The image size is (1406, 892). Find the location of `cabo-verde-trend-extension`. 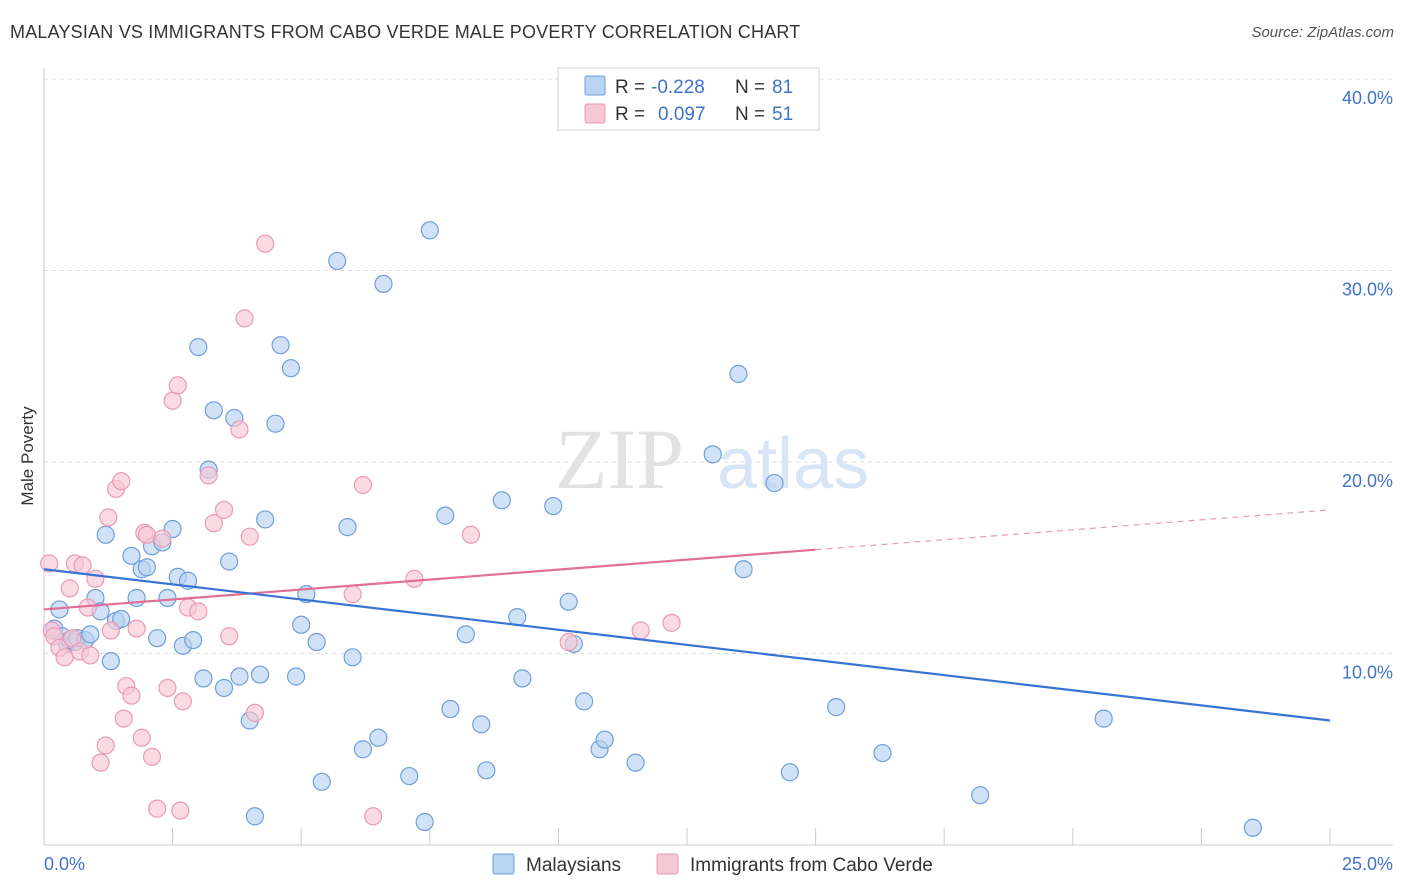

cabo-verde-trend-extension is located at coordinates (1073, 530).